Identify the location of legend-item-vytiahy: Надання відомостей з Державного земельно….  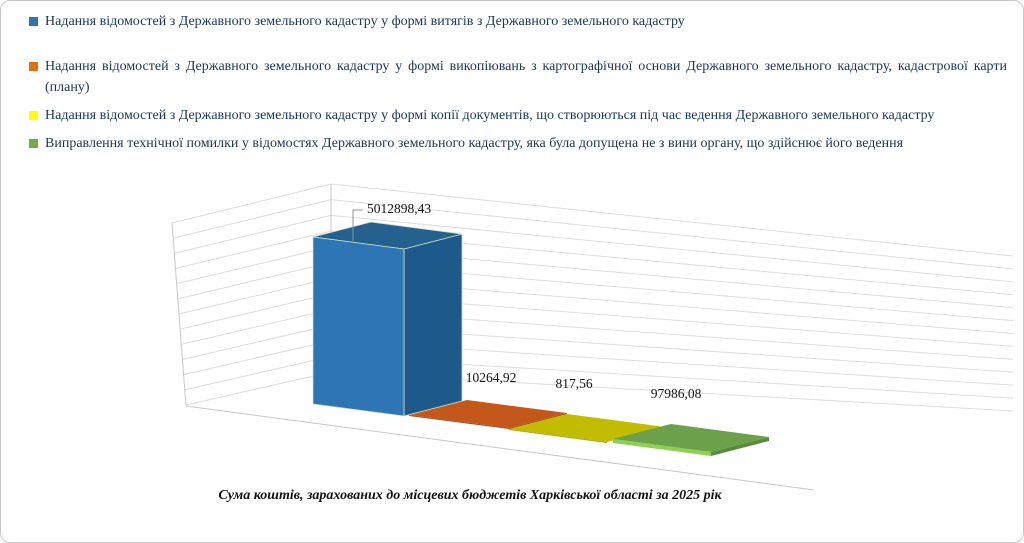
(518, 21).